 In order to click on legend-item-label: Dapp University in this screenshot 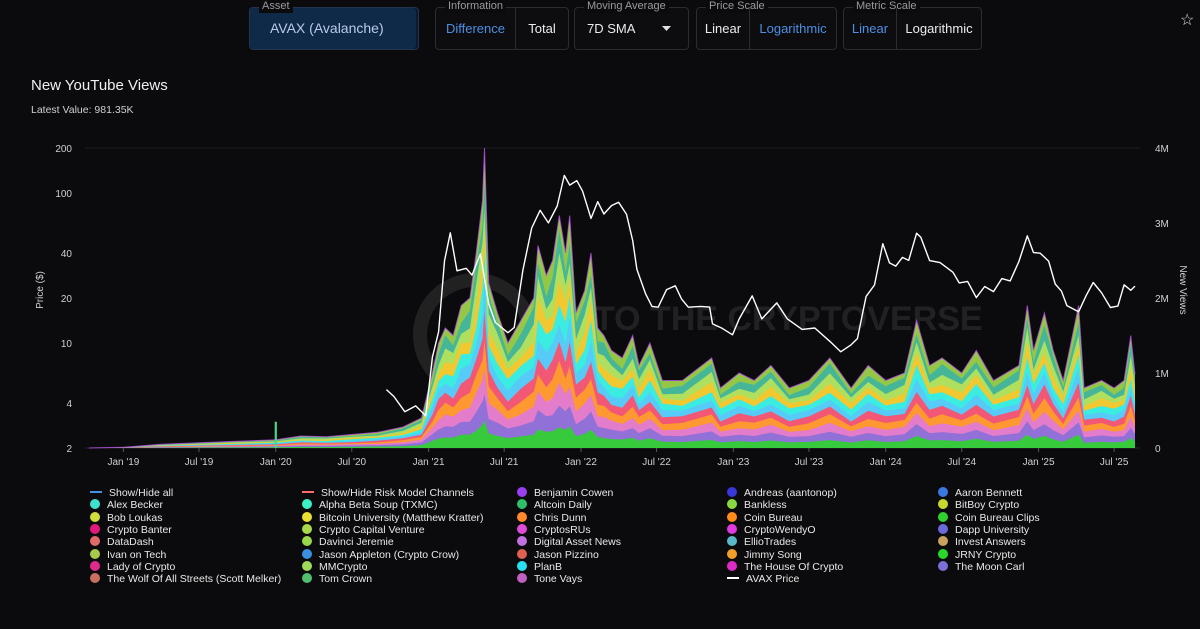, I will do `click(992, 529)`.